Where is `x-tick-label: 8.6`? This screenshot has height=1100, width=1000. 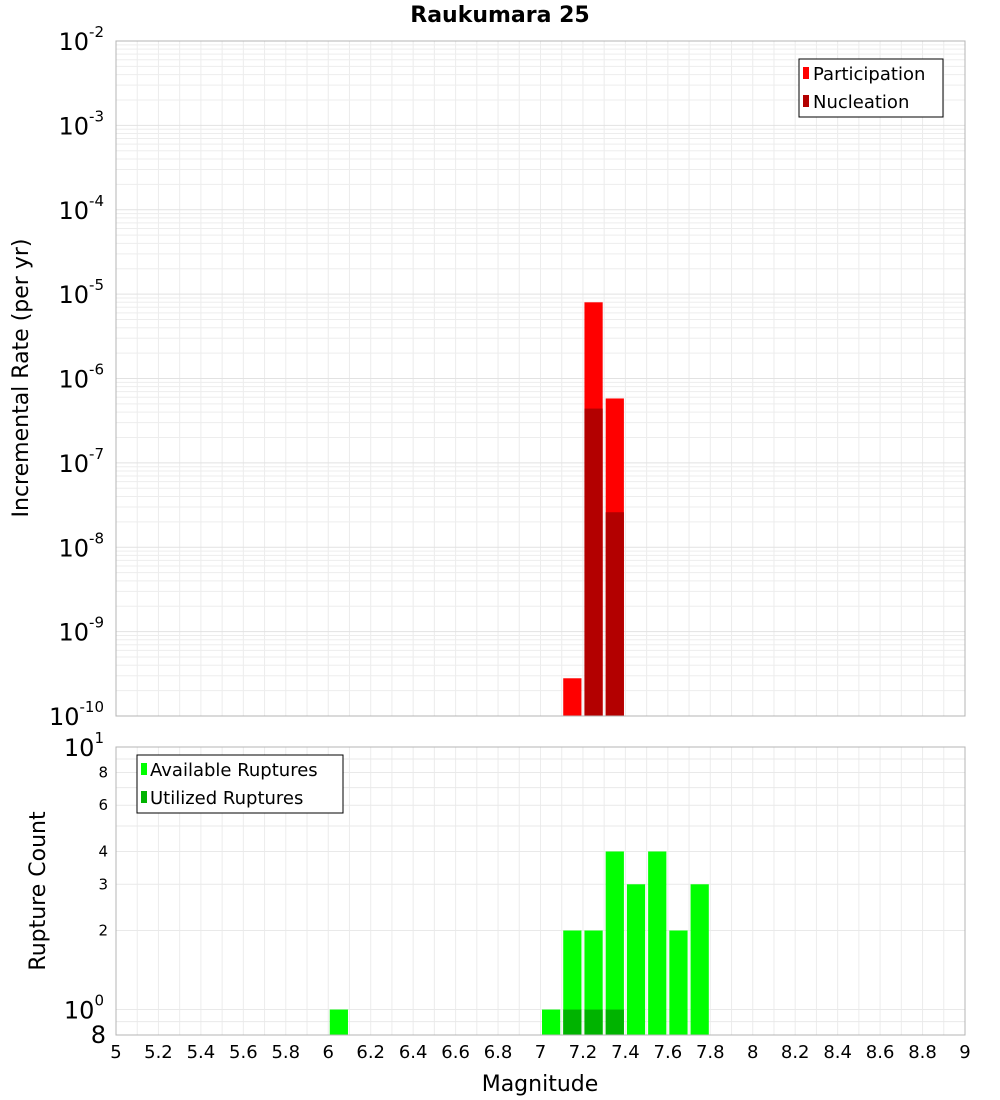 x-tick-label: 8.6 is located at coordinates (880, 1052).